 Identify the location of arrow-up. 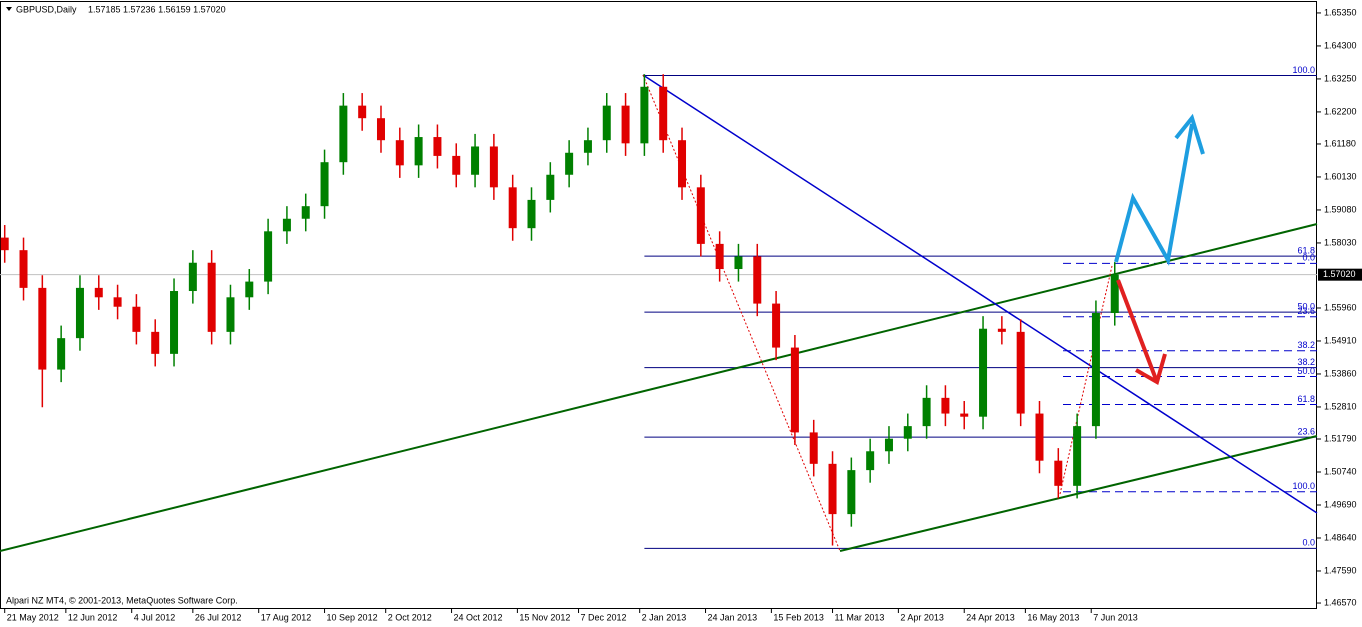
(1154, 194).